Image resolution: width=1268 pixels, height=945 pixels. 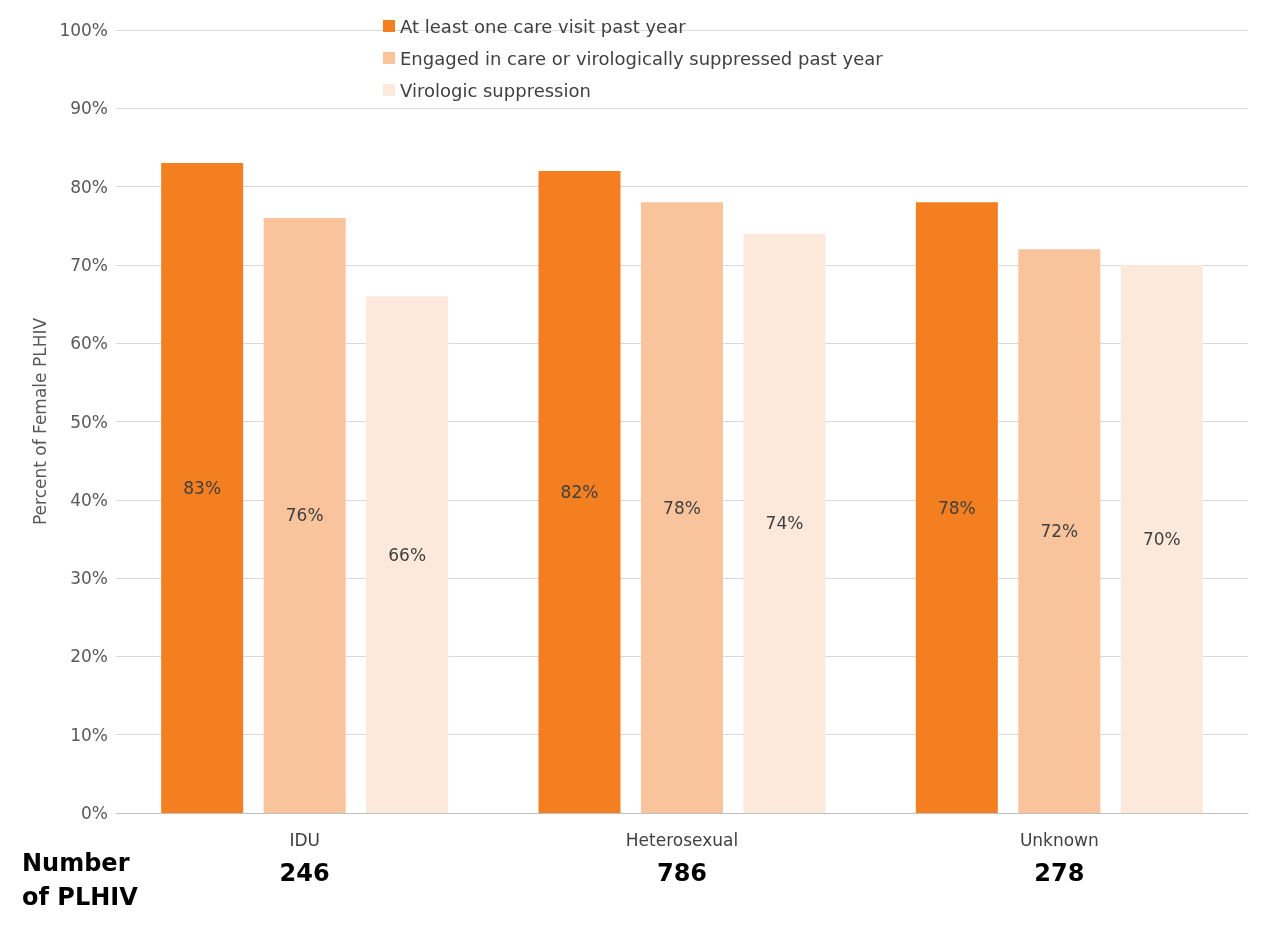 I want to click on y-tick-label: 80%, so click(x=89, y=186).